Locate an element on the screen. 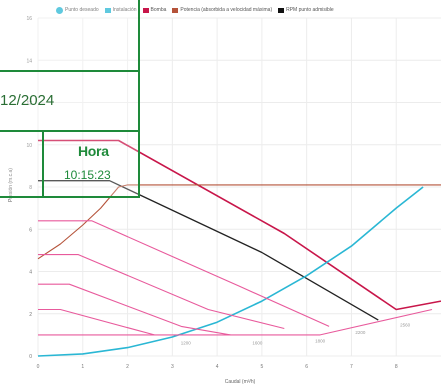 This screenshot has width=441, height=388. x-tick-label: 3 is located at coordinates (172, 367).